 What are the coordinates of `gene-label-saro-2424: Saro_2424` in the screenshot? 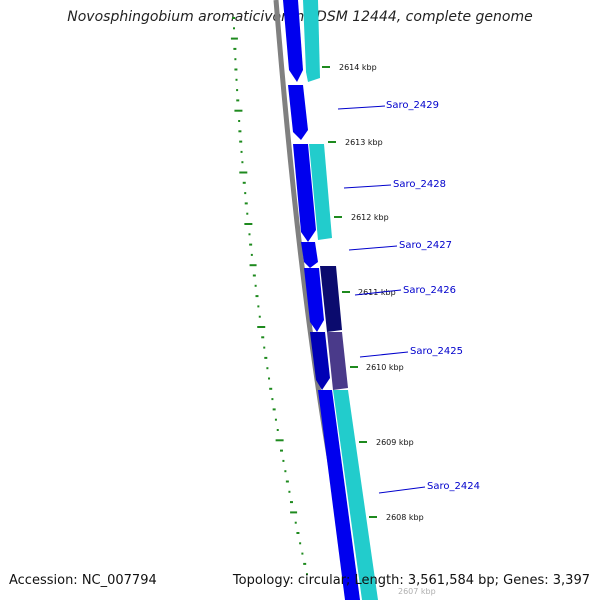 It's located at (453, 486).